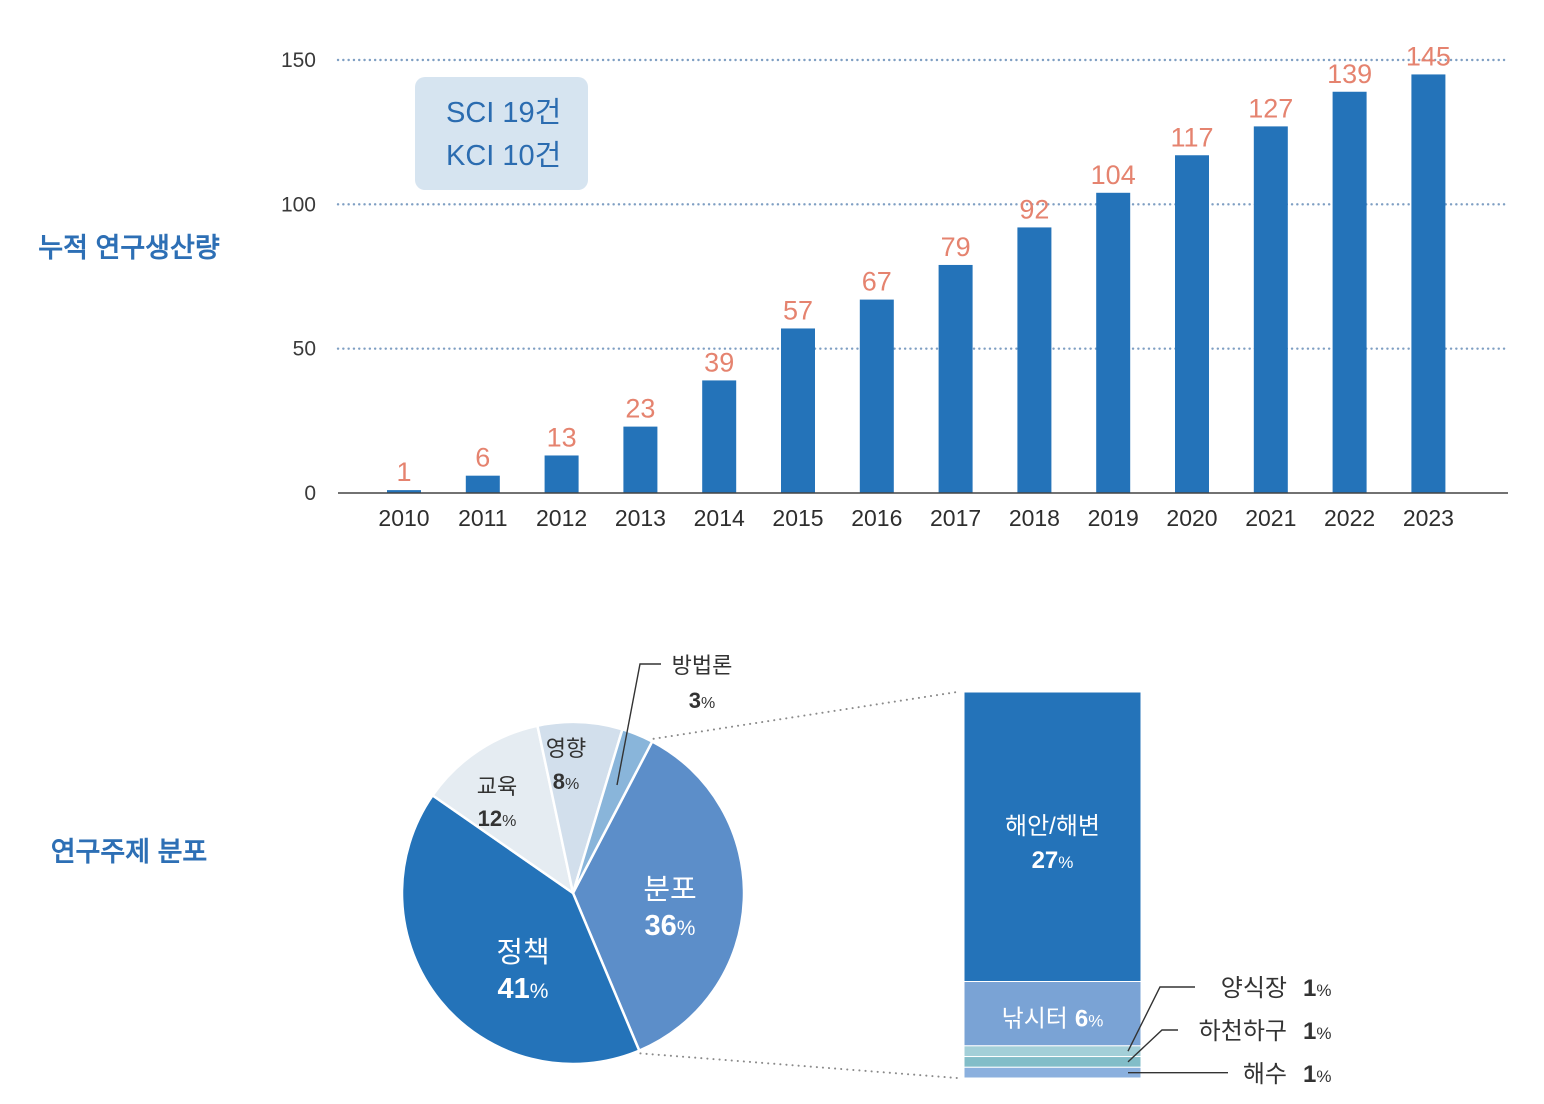 The width and height of the screenshot is (1544, 1104). What do you see at coordinates (566, 748) in the screenshot?
I see `pie-slice-label-3: 영향` at bounding box center [566, 748].